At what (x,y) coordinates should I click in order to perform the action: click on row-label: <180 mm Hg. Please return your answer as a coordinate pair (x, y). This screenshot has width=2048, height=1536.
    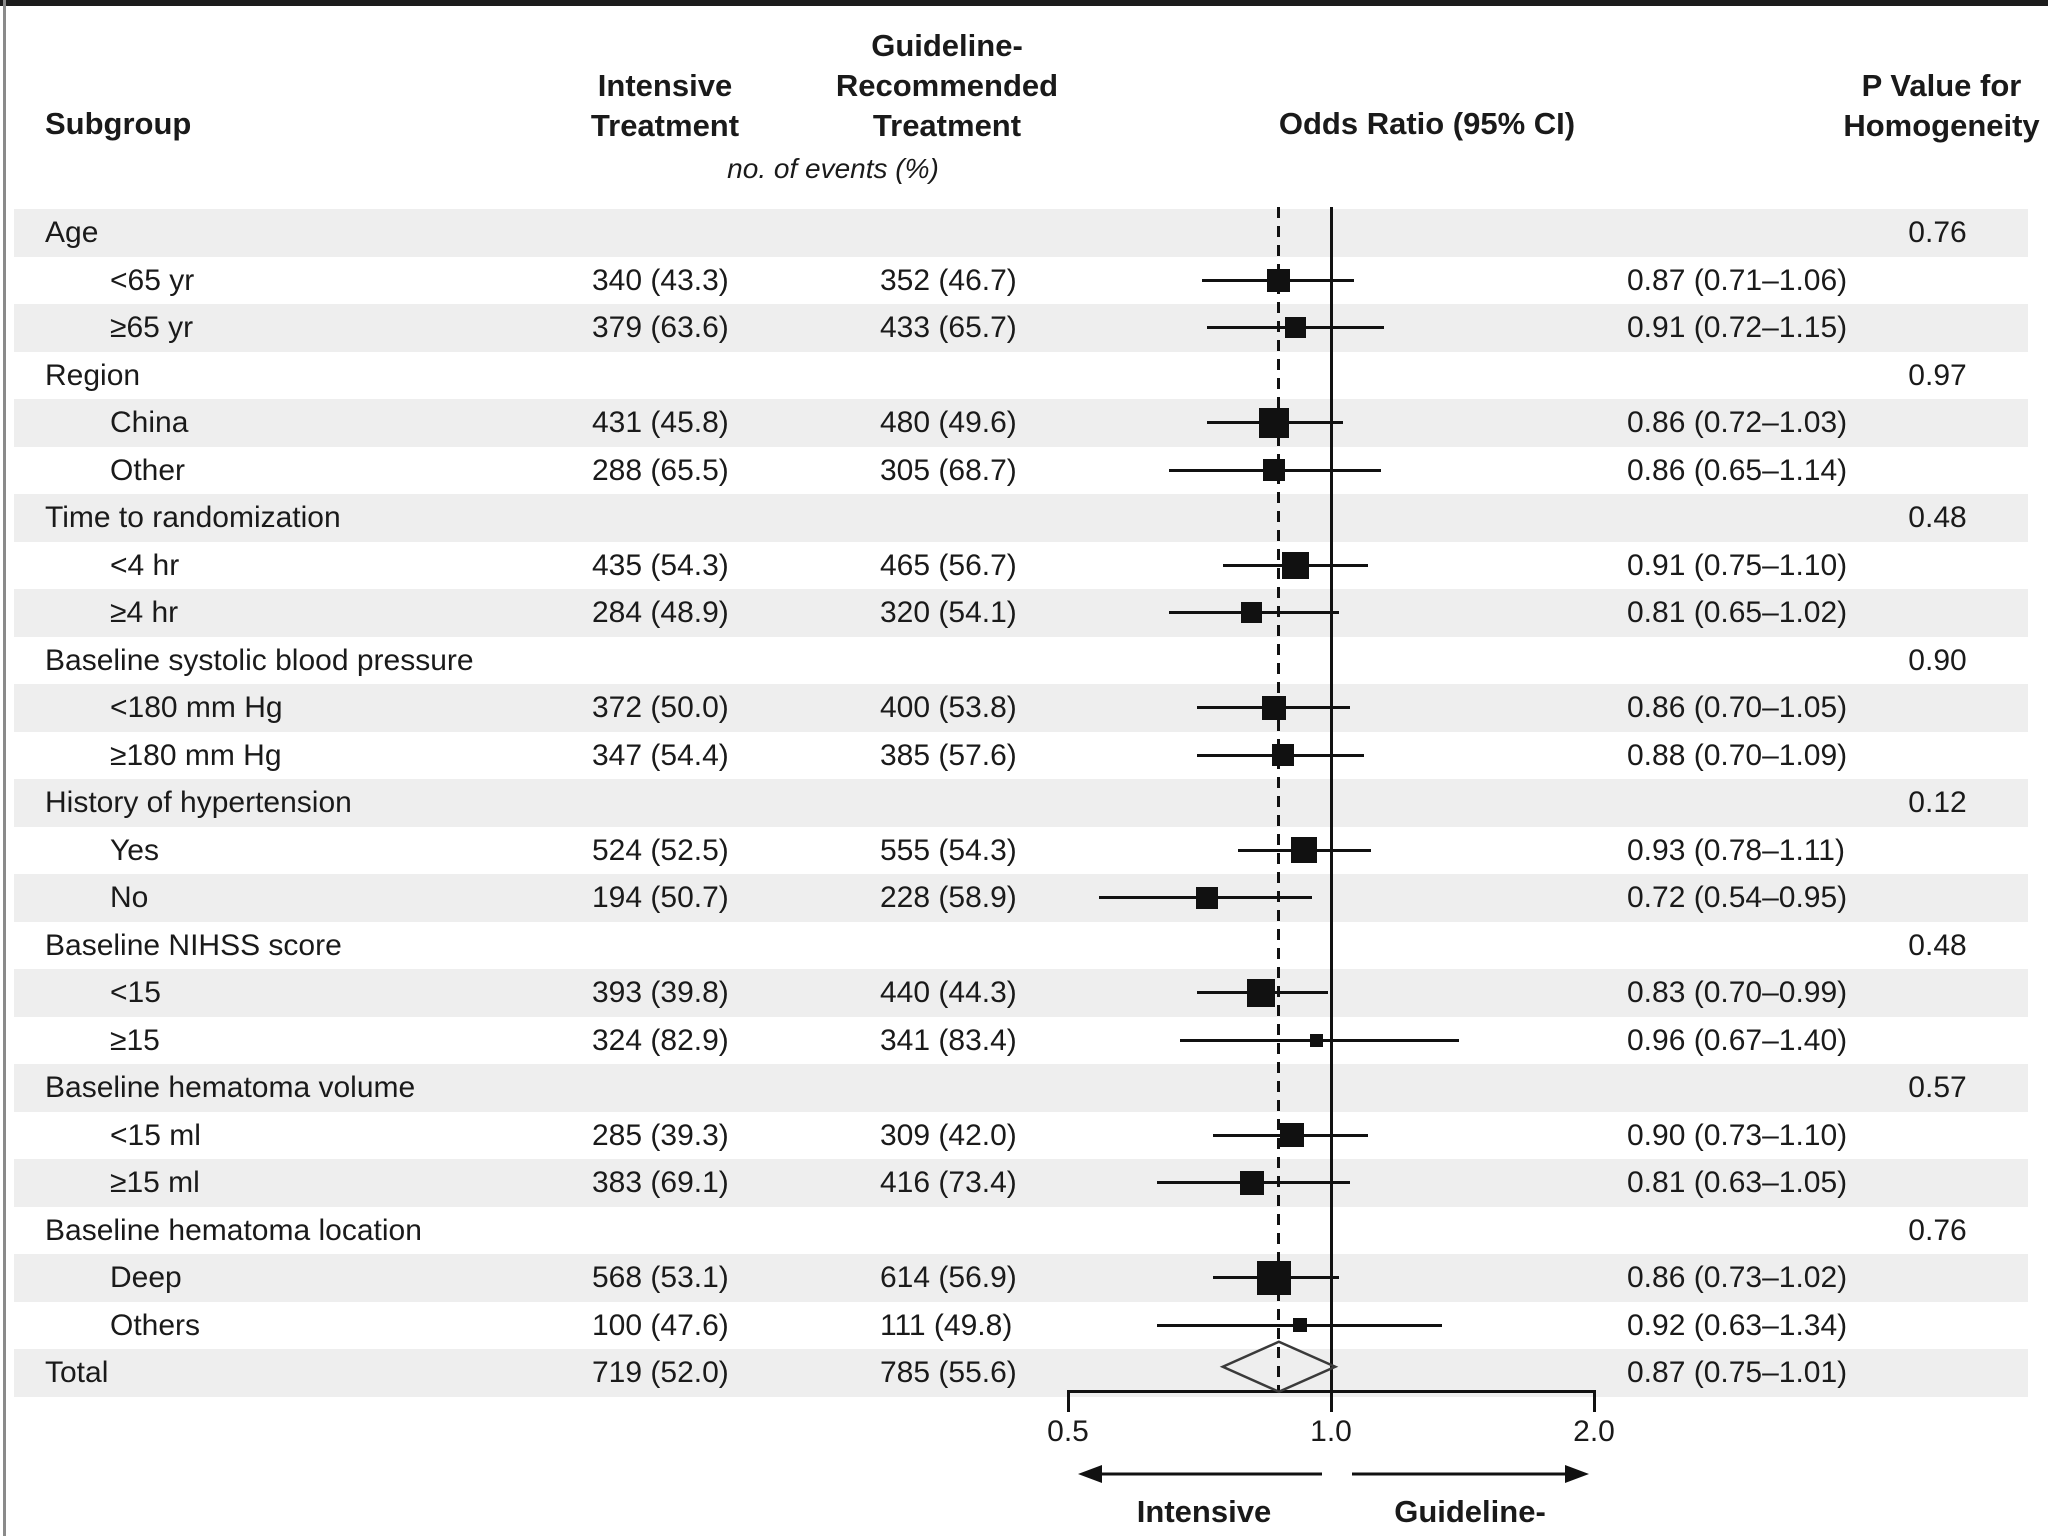
    Looking at the image, I should click on (196, 707).